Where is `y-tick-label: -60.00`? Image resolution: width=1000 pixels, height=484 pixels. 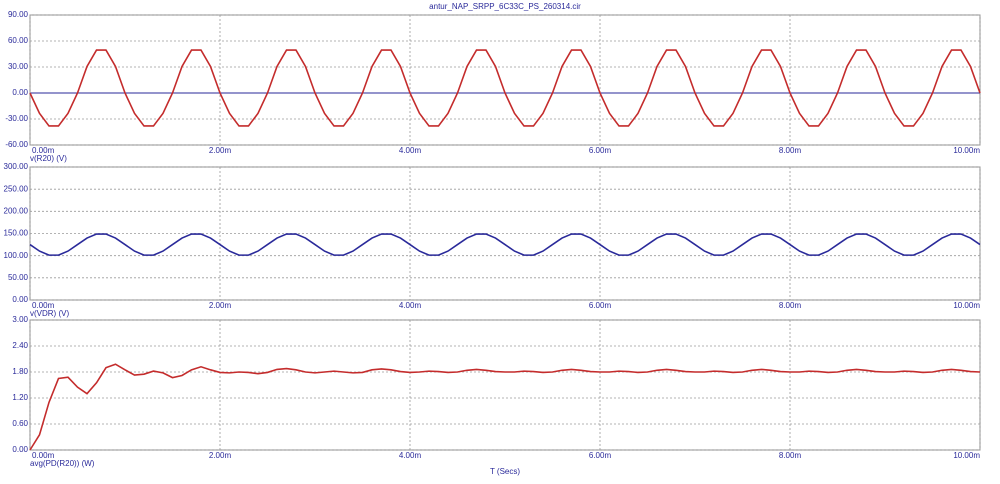 y-tick-label: -60.00 is located at coordinates (16, 144).